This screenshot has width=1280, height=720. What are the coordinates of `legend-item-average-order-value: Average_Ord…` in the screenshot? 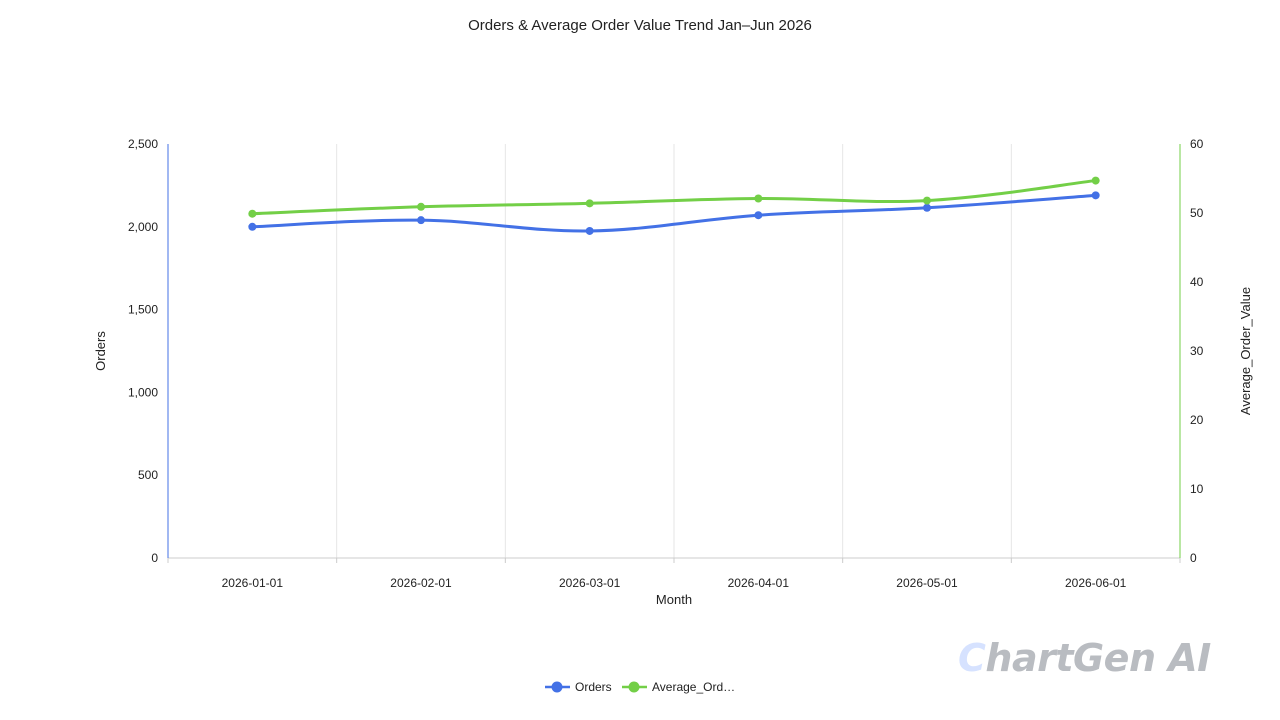 It's located at (678, 687).